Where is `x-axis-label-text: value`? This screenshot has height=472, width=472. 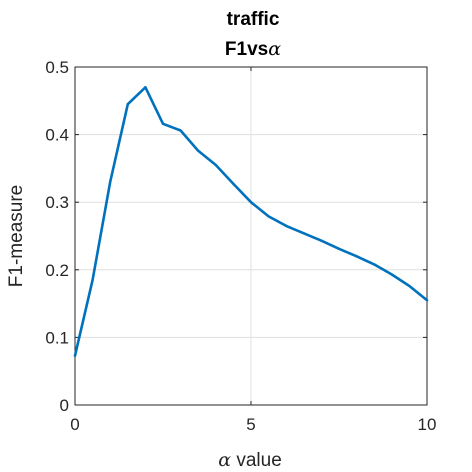
x-axis-label-text: value is located at coordinates (256, 460).